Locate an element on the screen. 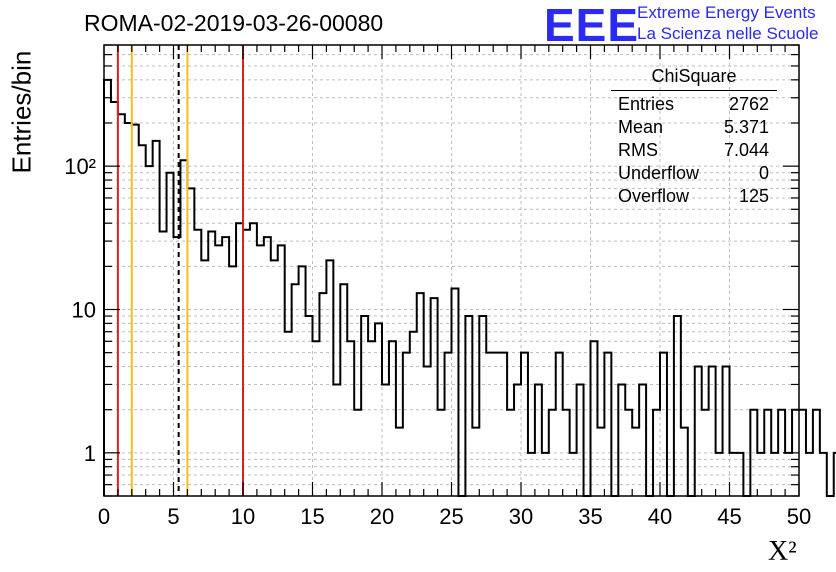 This screenshot has height=572, width=836. stats-row-rms: RMS 7.044 is located at coordinates (693, 150).